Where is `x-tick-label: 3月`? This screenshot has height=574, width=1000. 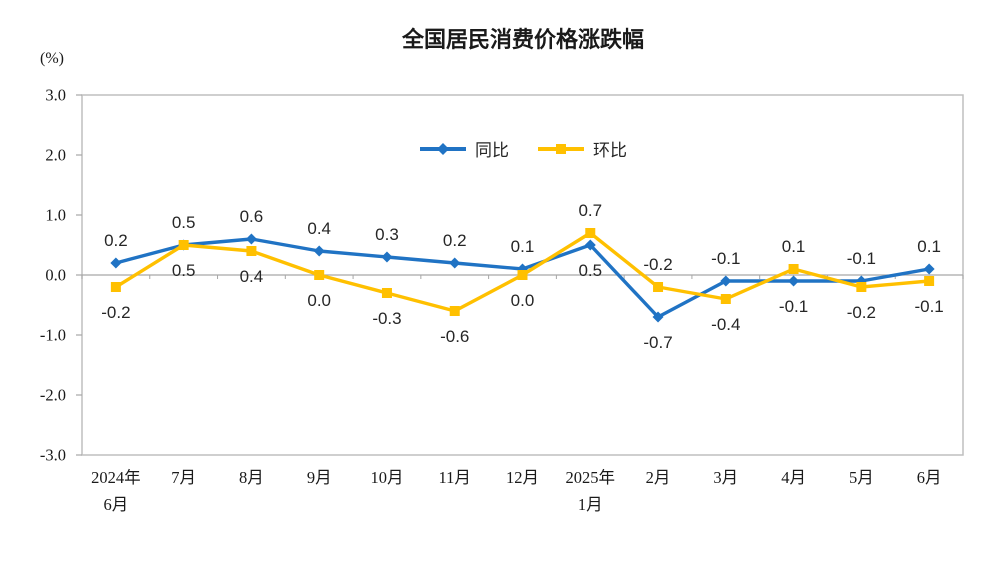
x-tick-label: 3月 is located at coordinates (725, 477).